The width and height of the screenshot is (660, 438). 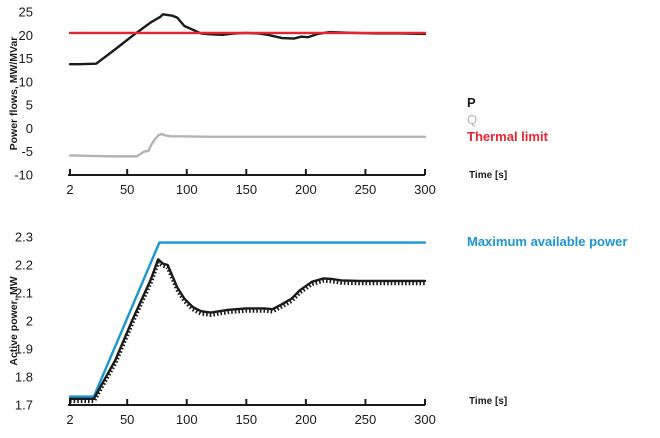 What do you see at coordinates (14, 320) in the screenshot?
I see `y-axis-label: Active power, MW` at bounding box center [14, 320].